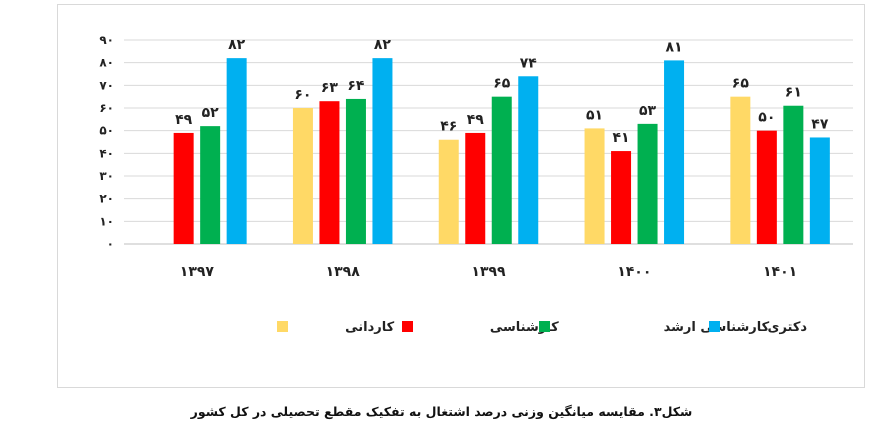  What do you see at coordinates (106, 85) in the screenshot?
I see `y-tick-label: ۷۰` at bounding box center [106, 85].